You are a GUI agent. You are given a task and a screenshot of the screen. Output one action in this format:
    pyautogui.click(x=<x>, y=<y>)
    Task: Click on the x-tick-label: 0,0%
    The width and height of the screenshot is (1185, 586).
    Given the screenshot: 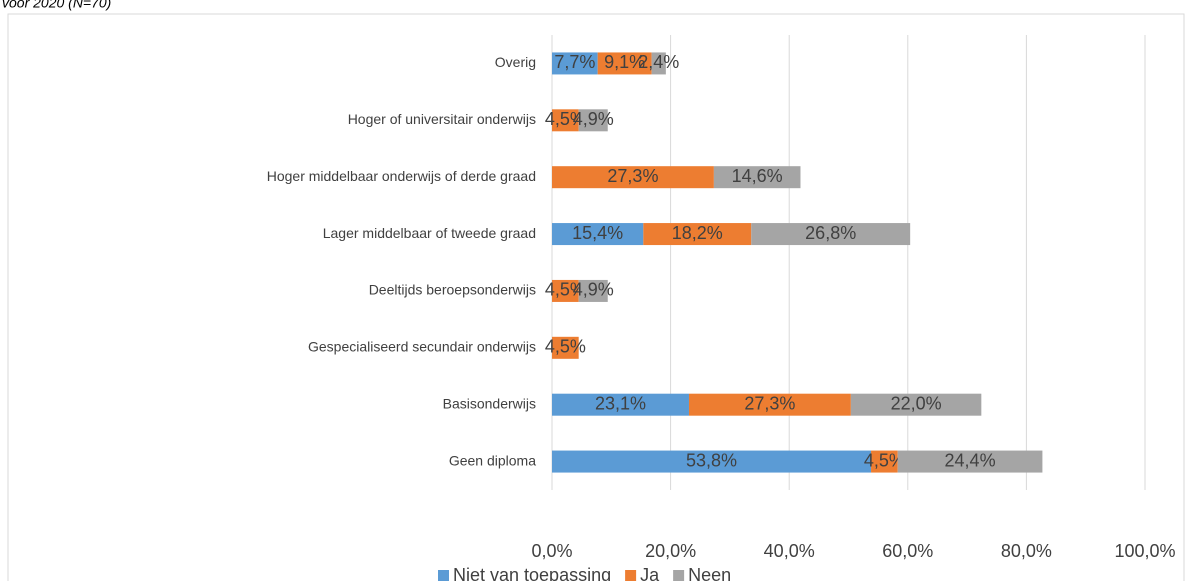 What is the action you would take?
    pyautogui.click(x=551, y=551)
    